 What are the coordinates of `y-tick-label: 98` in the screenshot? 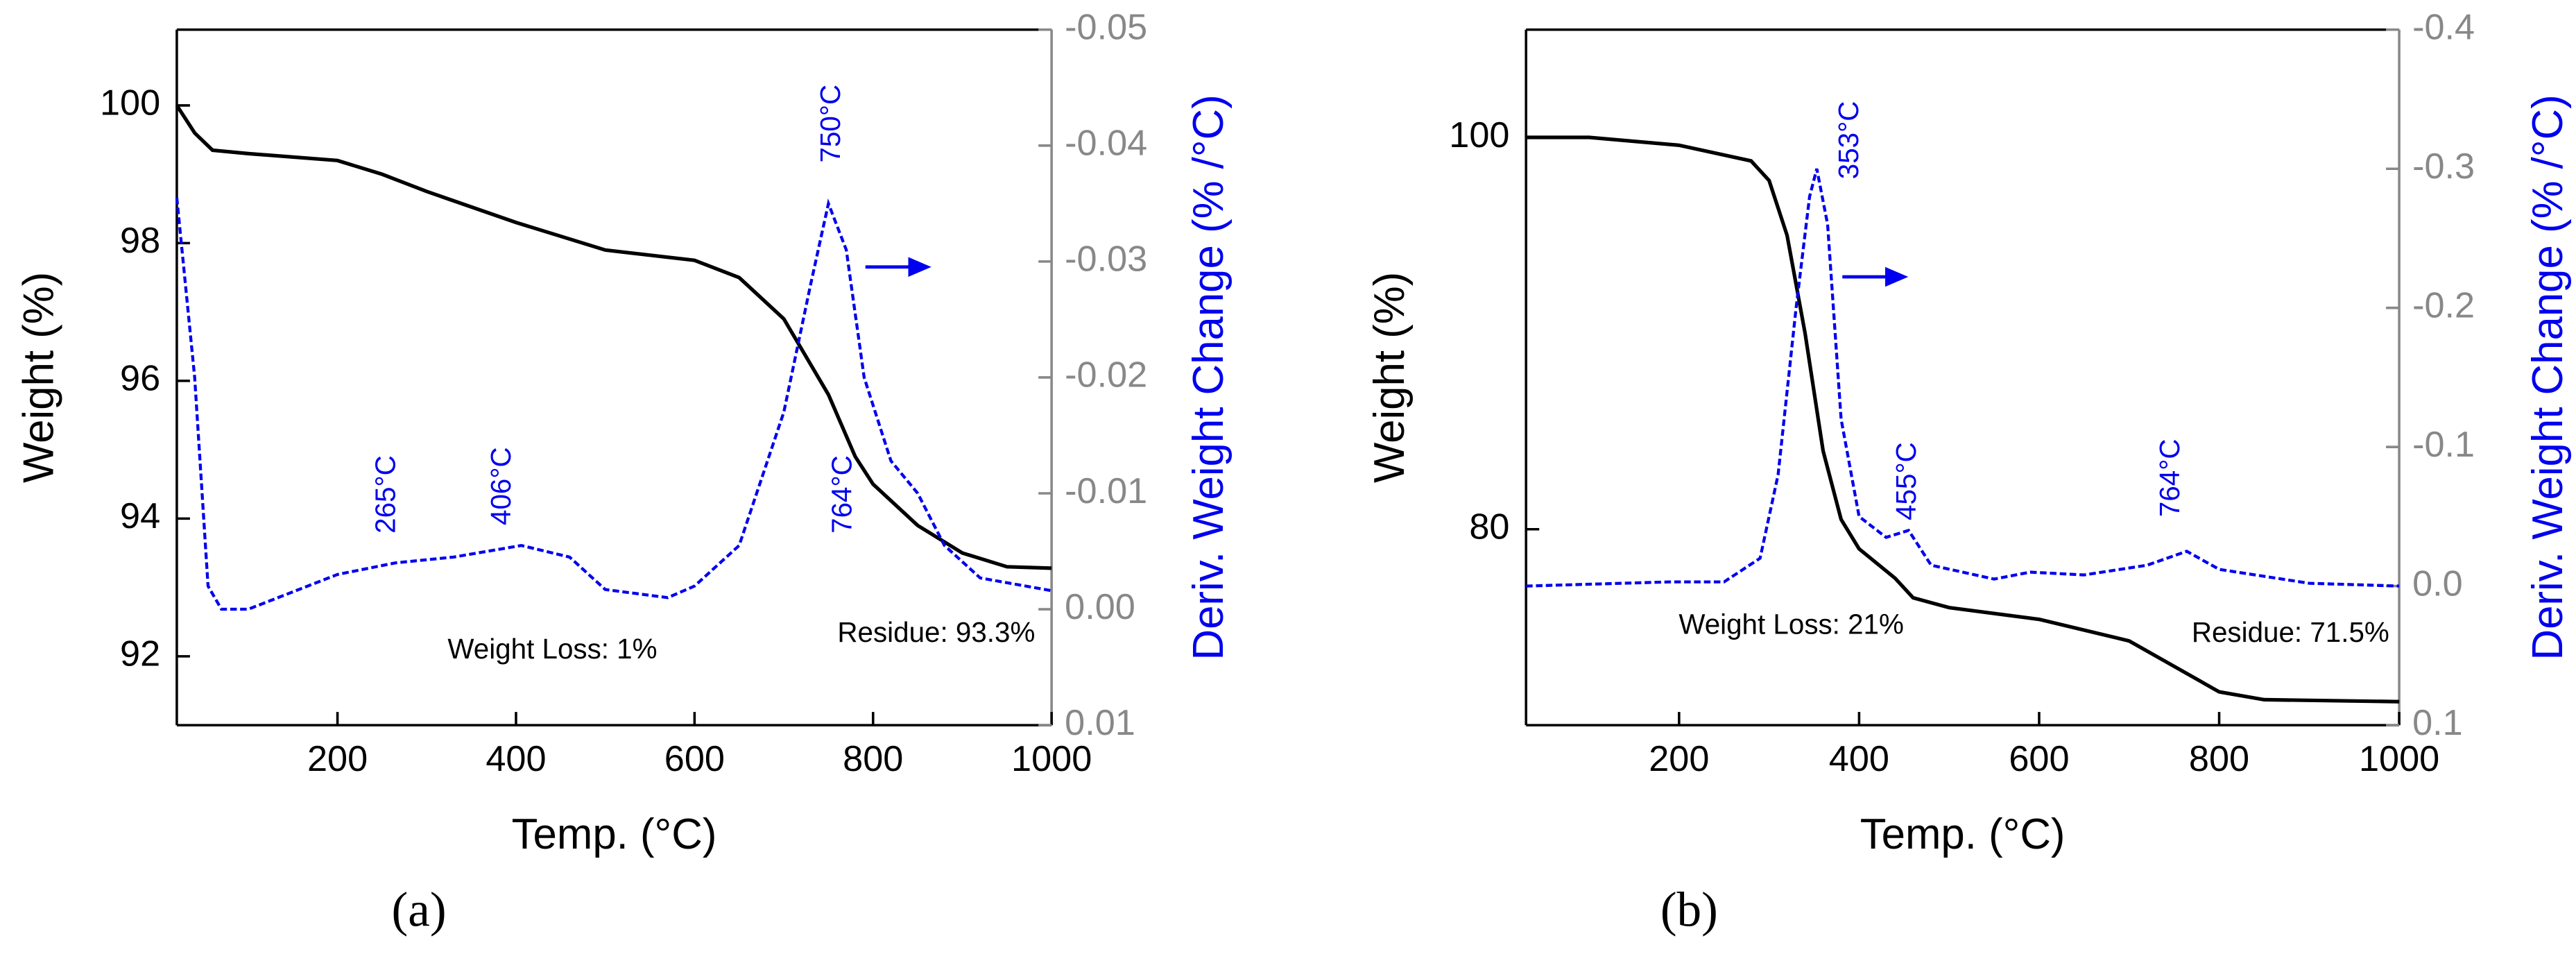 It's located at (140, 241).